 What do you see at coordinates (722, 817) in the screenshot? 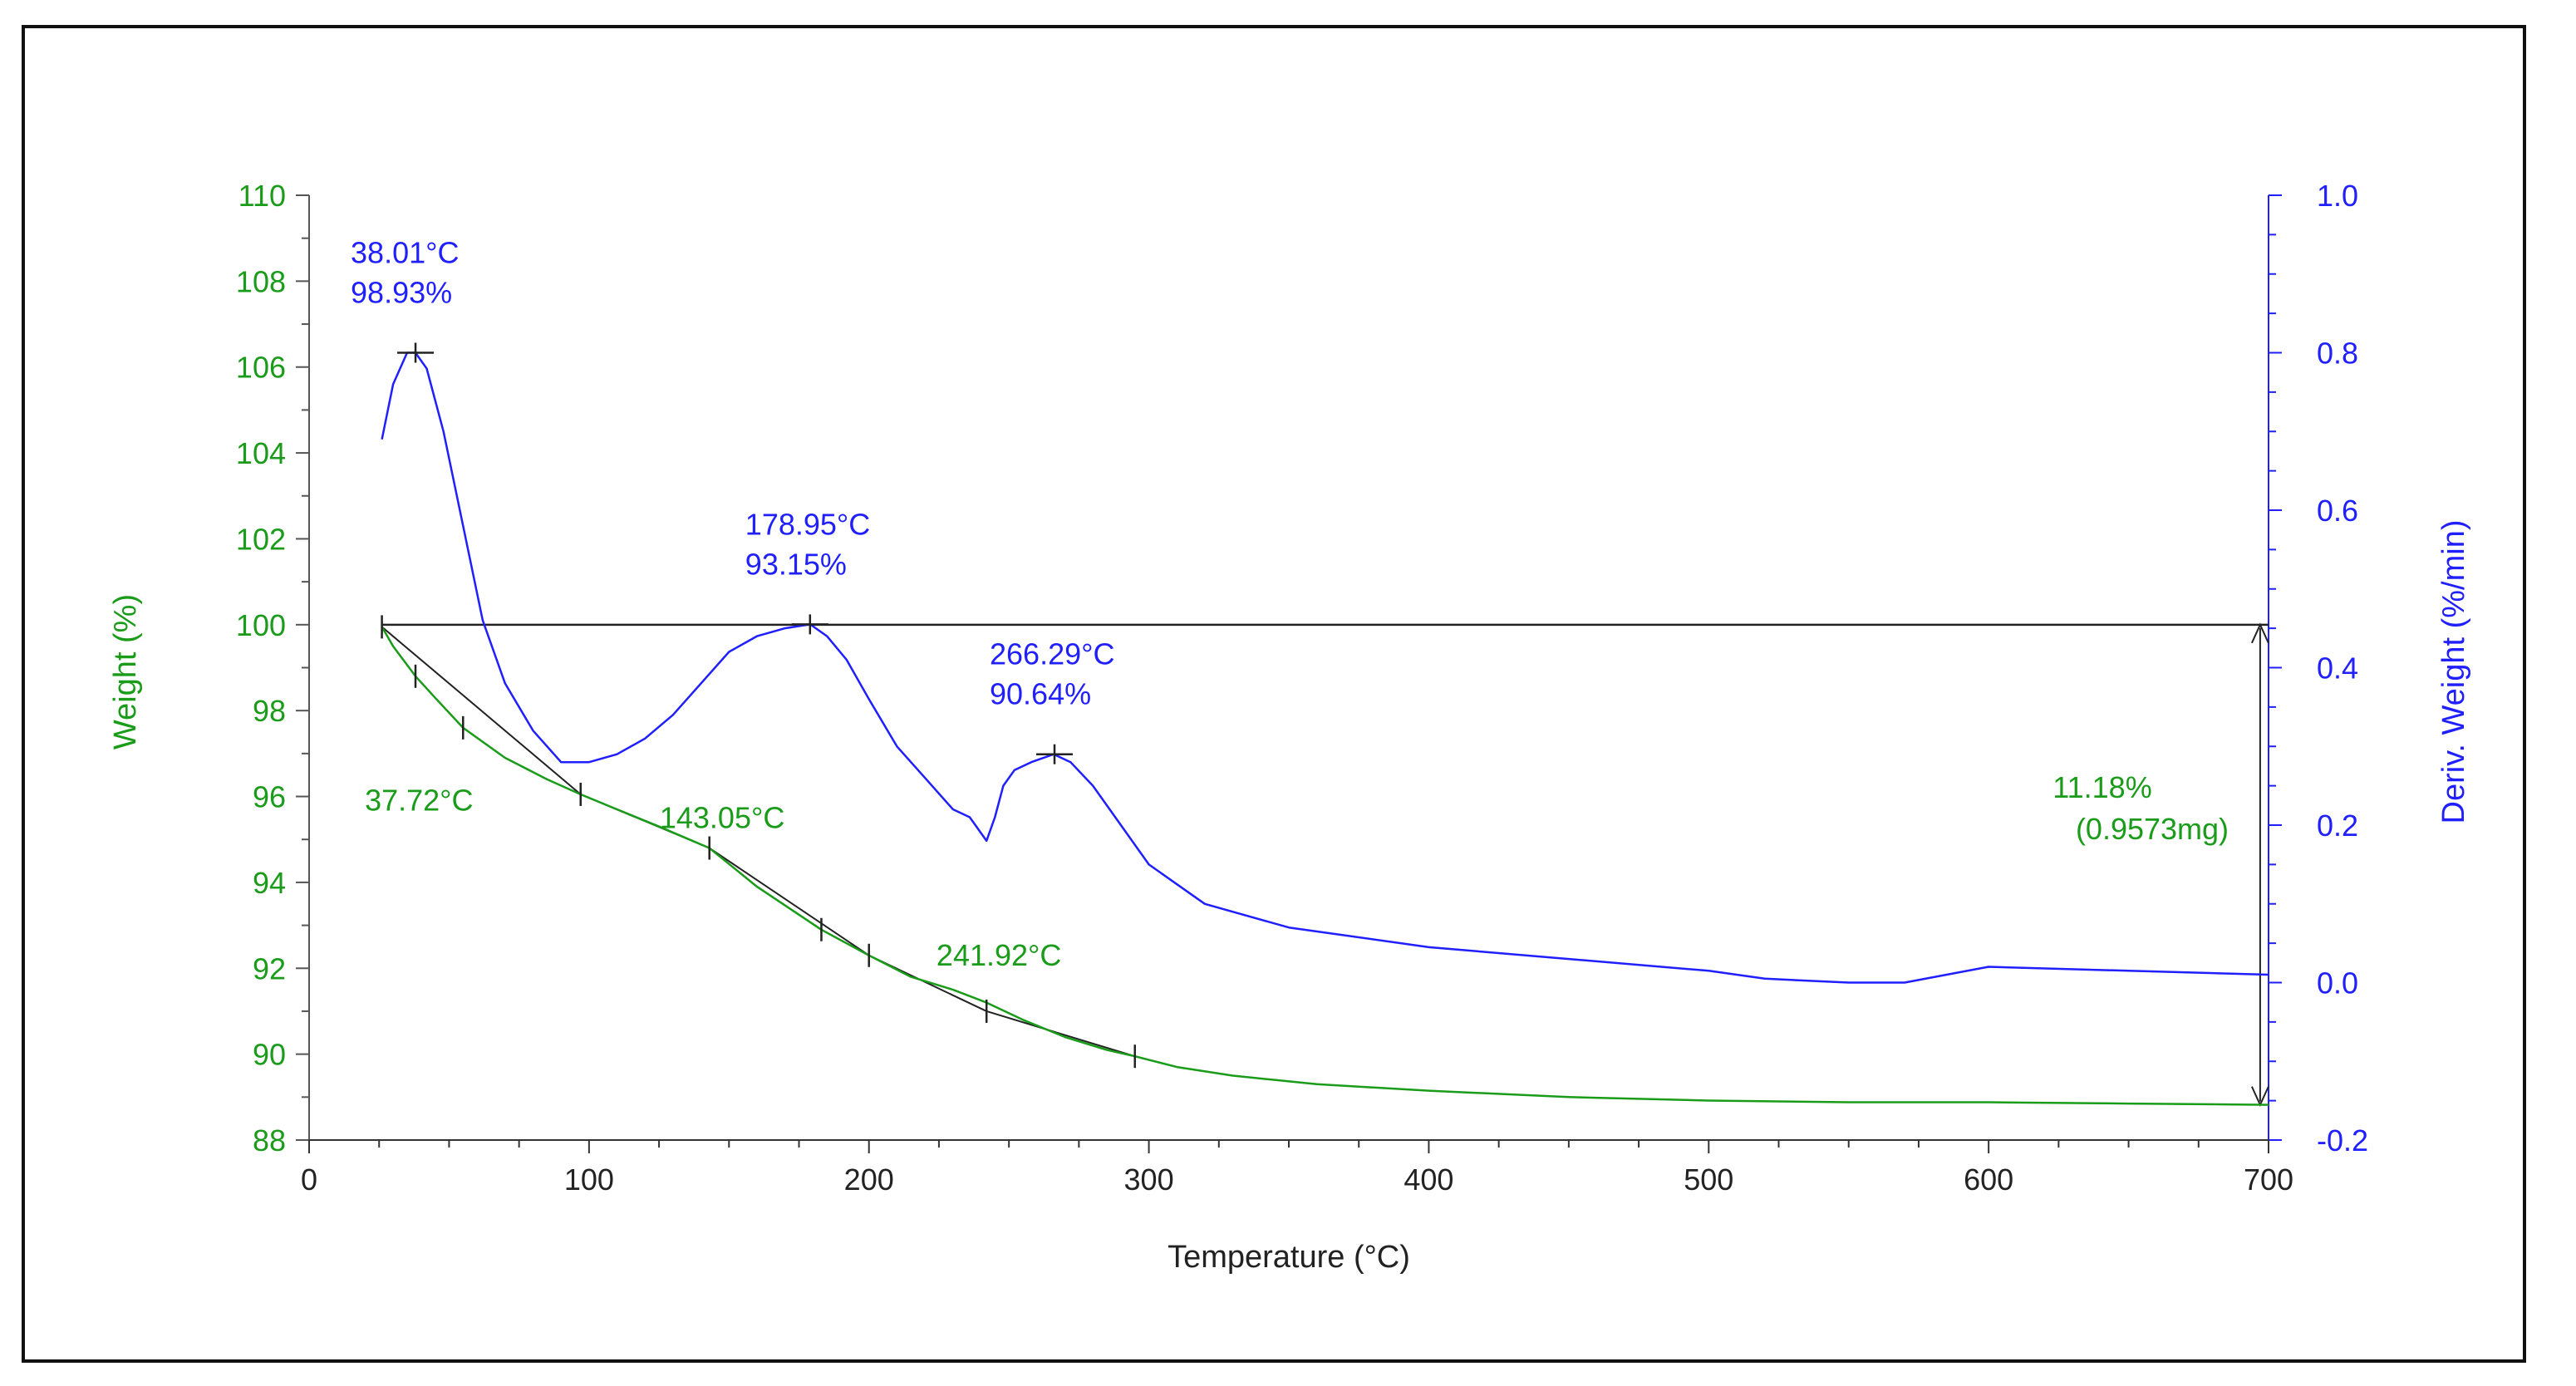
I see `onset-temp-label: 143.05°C` at bounding box center [722, 817].